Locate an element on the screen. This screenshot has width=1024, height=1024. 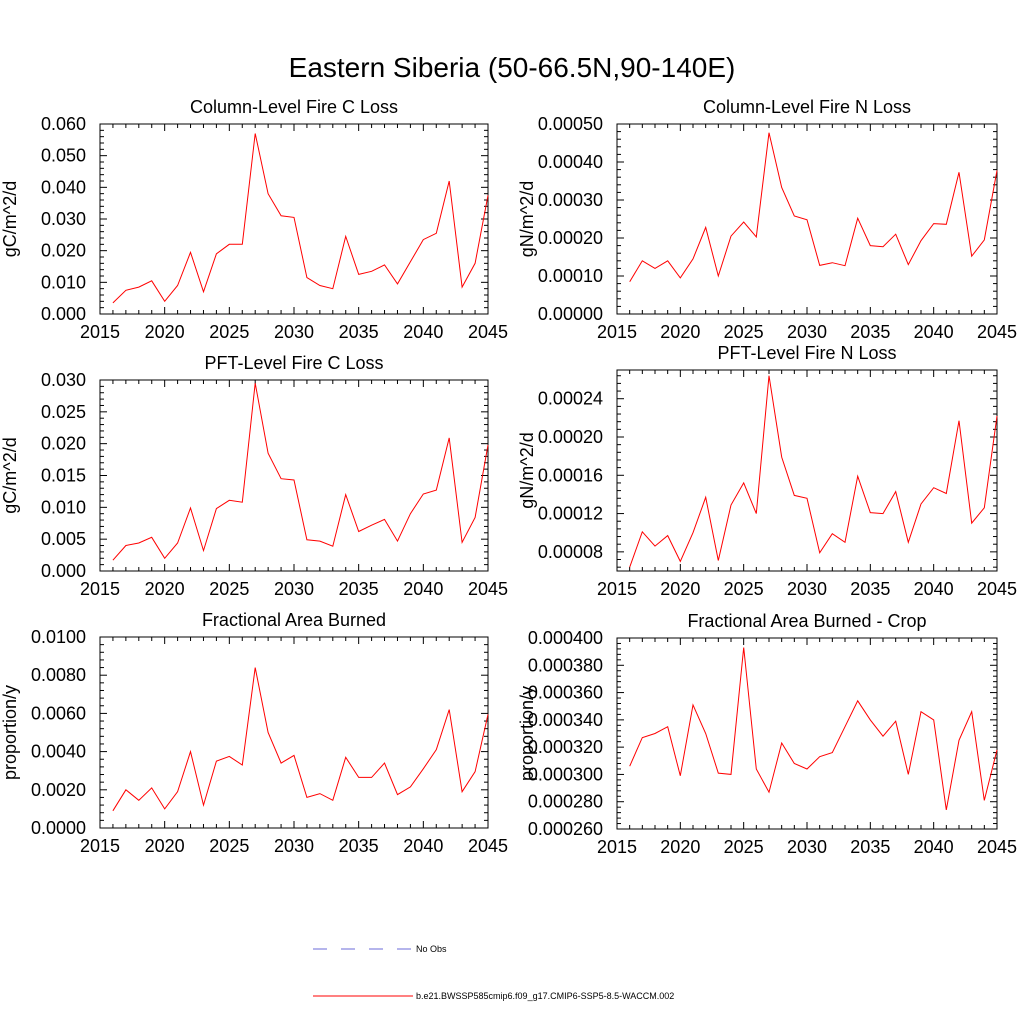
y-tick-label: 0.00030 is located at coordinates (570, 200).